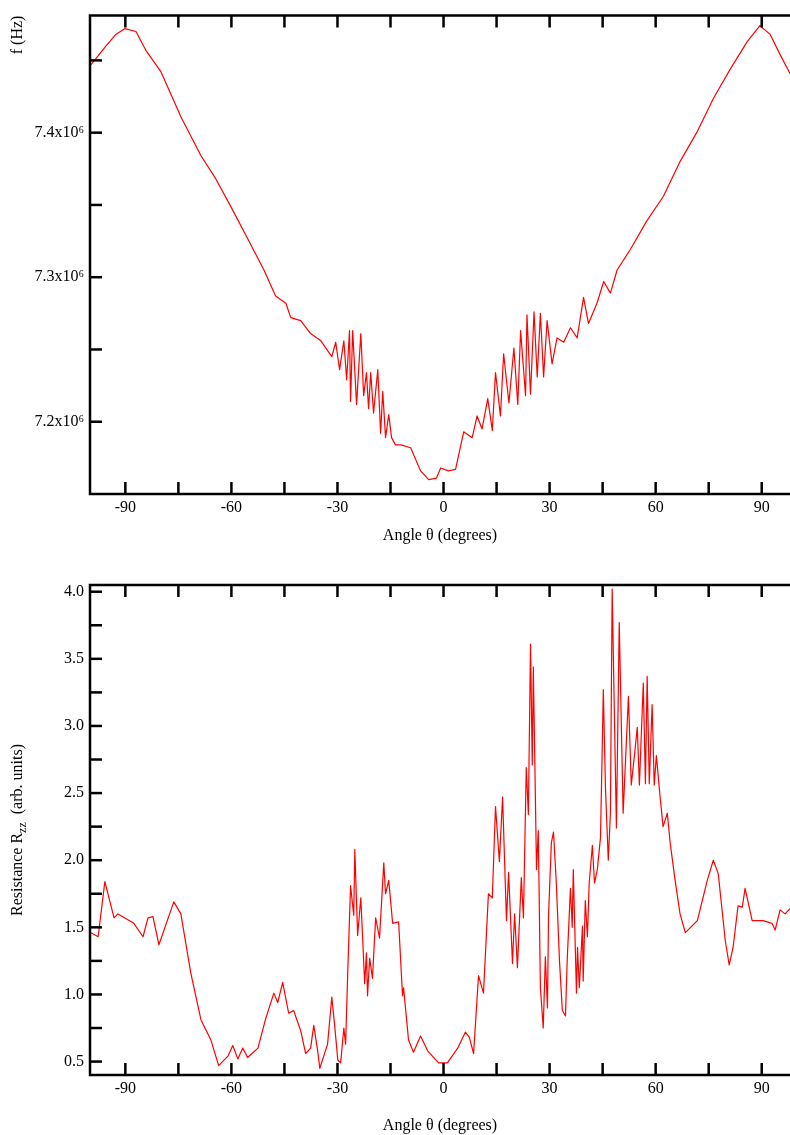 The image size is (790, 1135). Describe the element at coordinates (74, 590) in the screenshot. I see `y-tick-label: 4.0` at that location.